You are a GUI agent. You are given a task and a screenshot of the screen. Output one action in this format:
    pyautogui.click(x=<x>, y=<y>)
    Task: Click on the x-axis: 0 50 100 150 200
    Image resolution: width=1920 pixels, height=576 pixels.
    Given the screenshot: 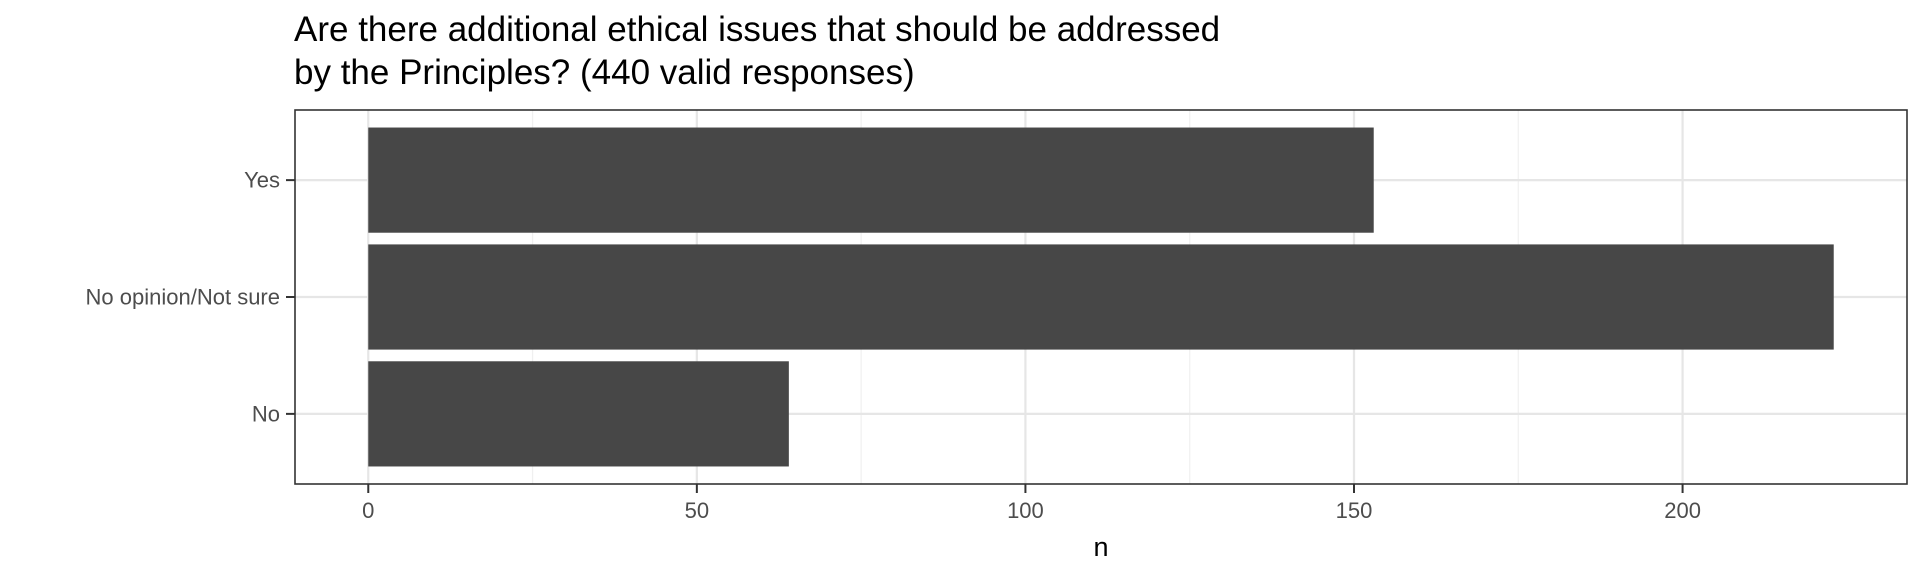 What is the action you would take?
    pyautogui.click(x=1031, y=503)
    